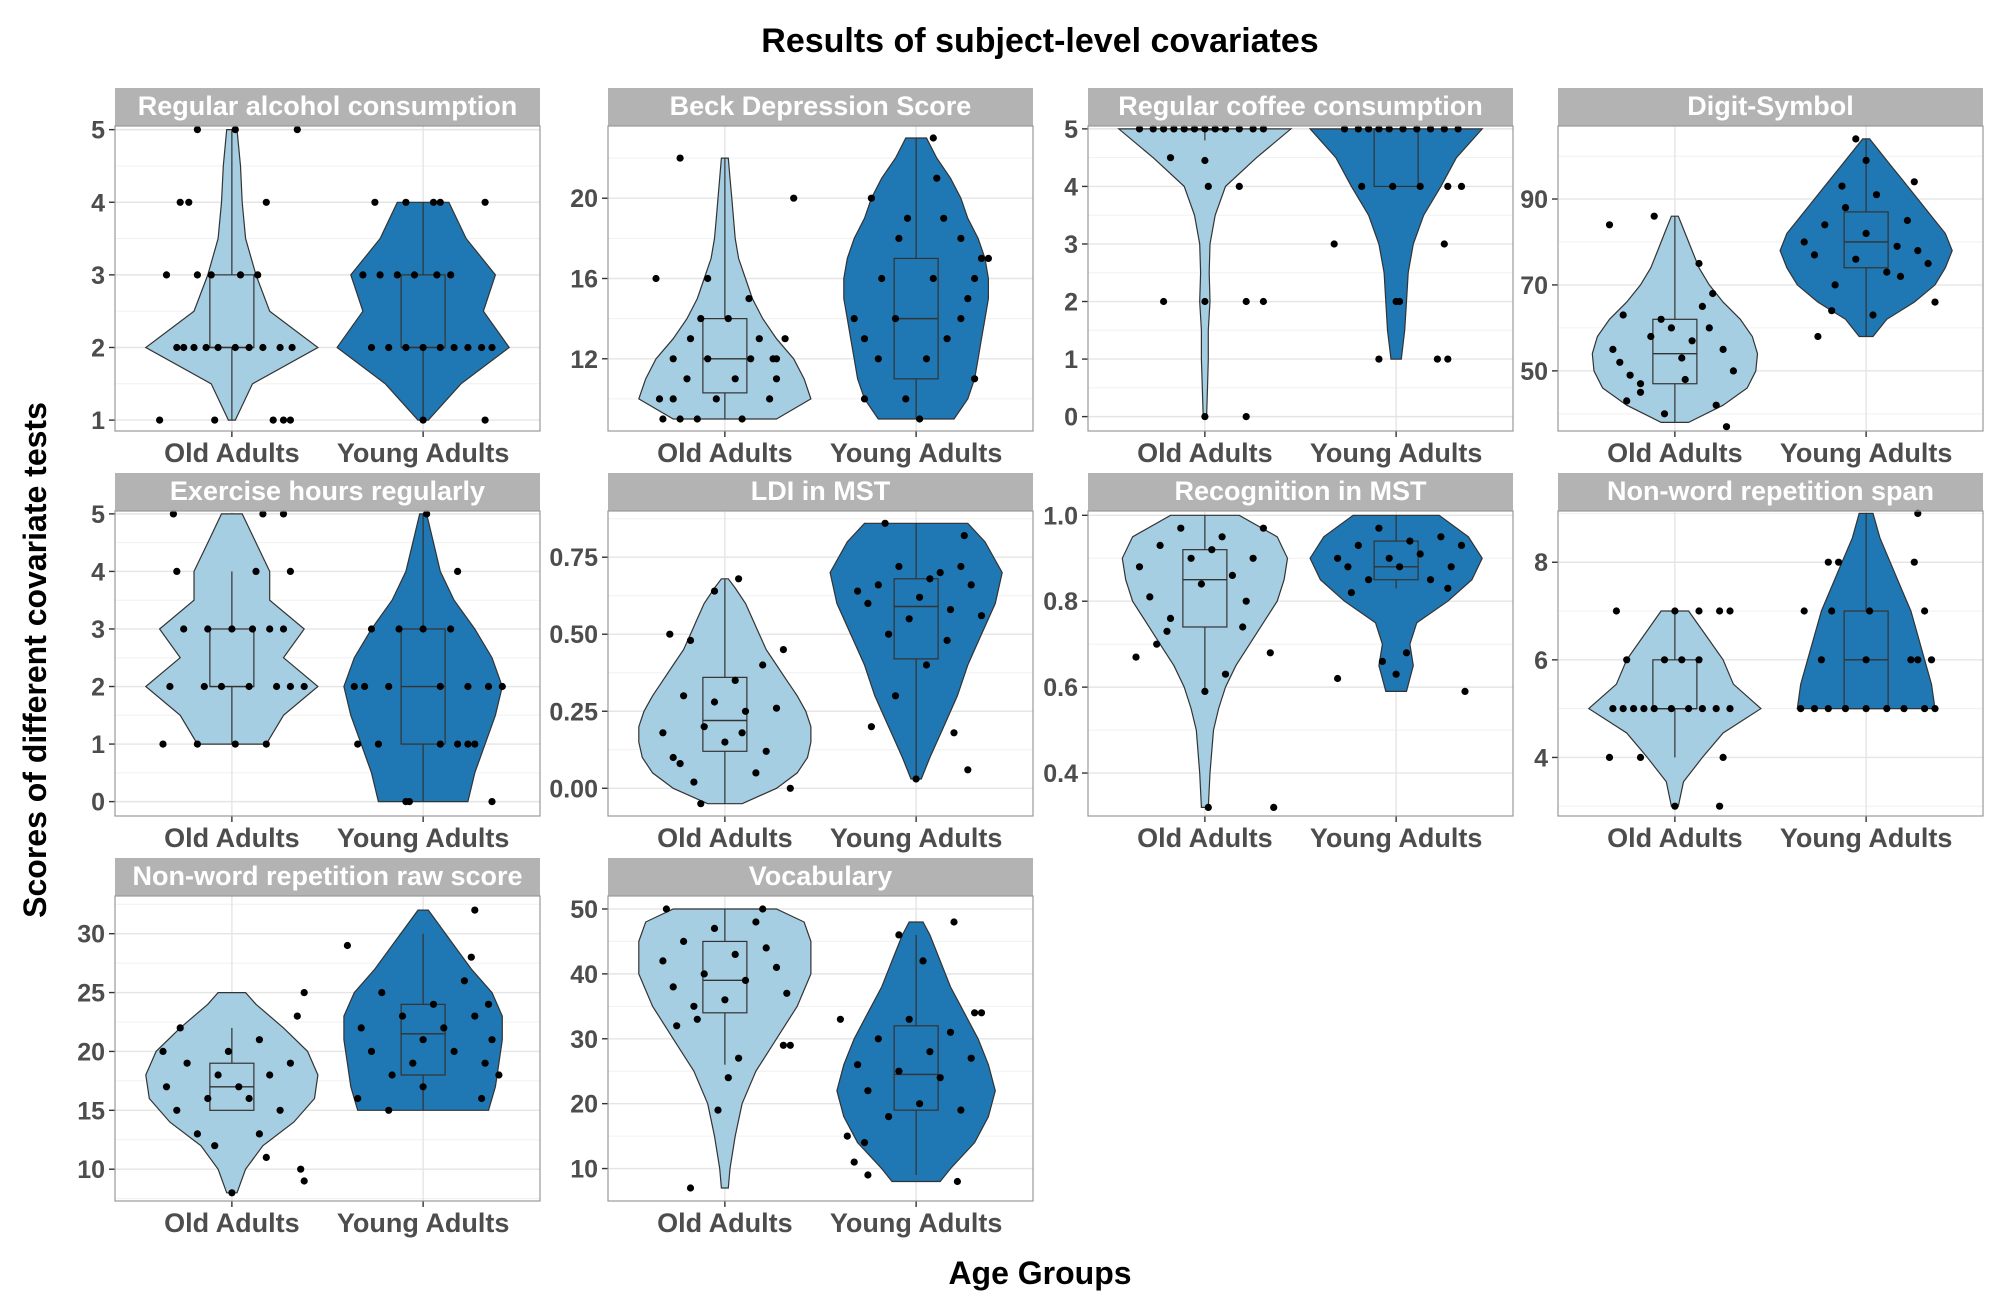  What do you see at coordinates (584, 1040) in the screenshot?
I see `y-tick-label: 30` at bounding box center [584, 1040].